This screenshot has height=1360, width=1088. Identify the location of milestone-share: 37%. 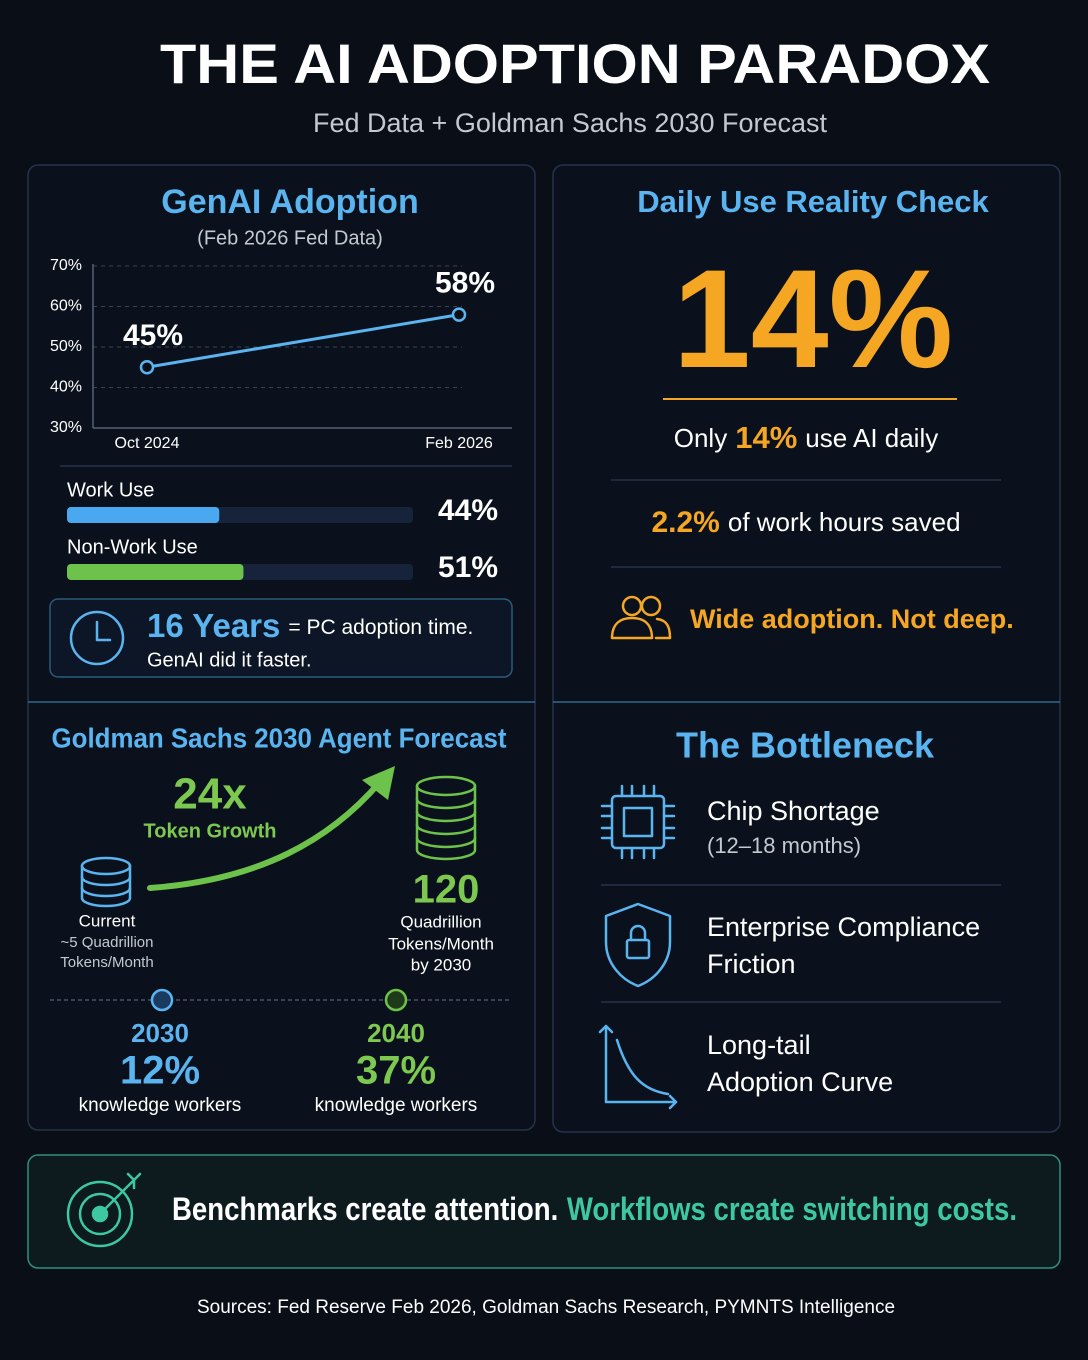
(396, 1071).